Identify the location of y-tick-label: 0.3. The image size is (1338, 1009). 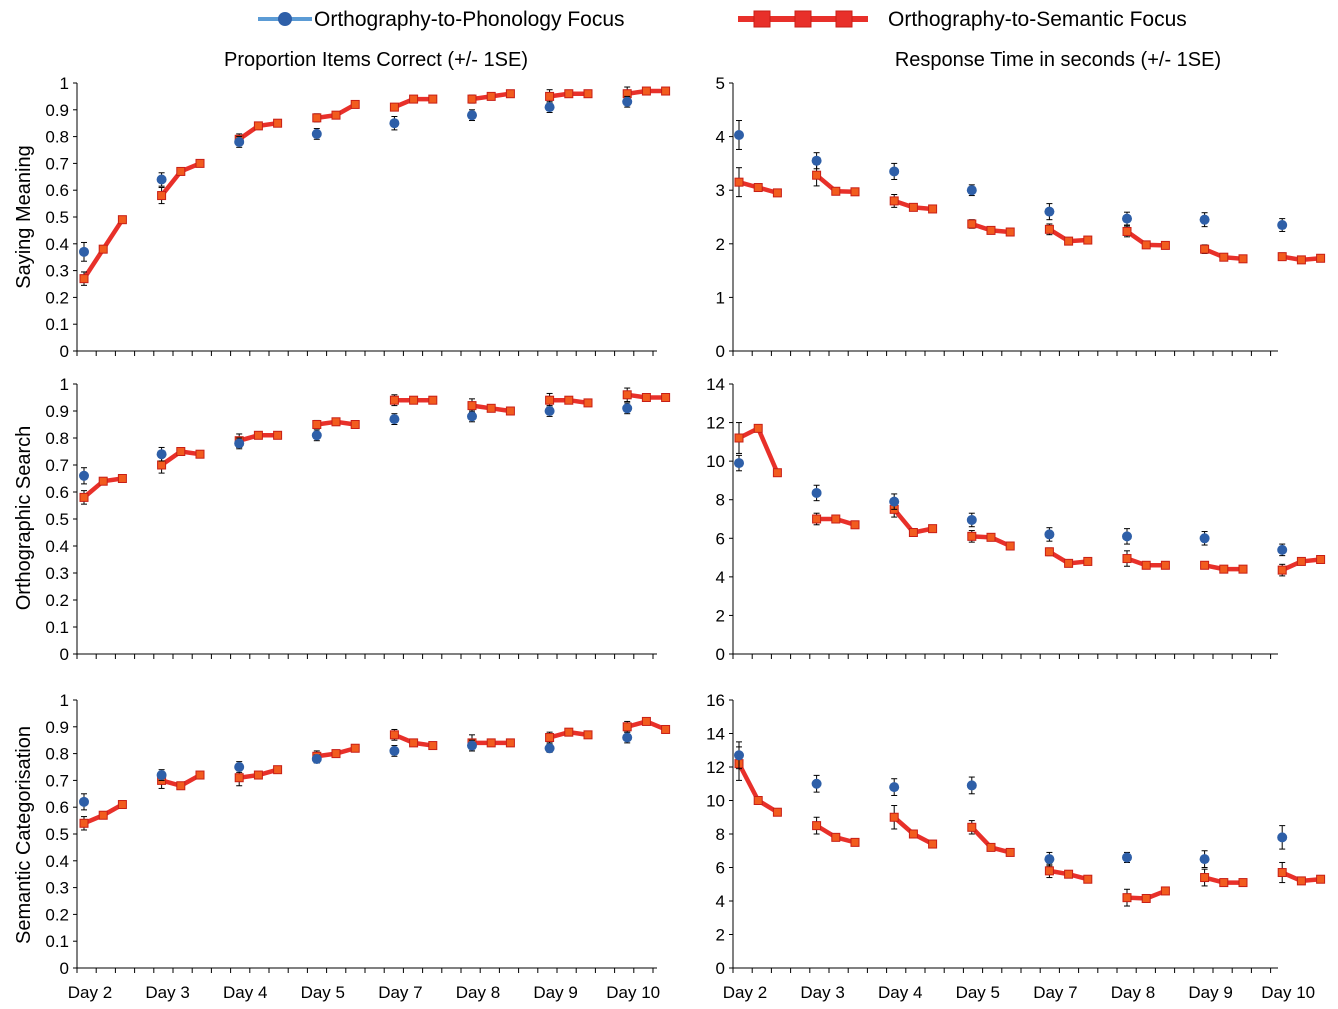
(57, 271).